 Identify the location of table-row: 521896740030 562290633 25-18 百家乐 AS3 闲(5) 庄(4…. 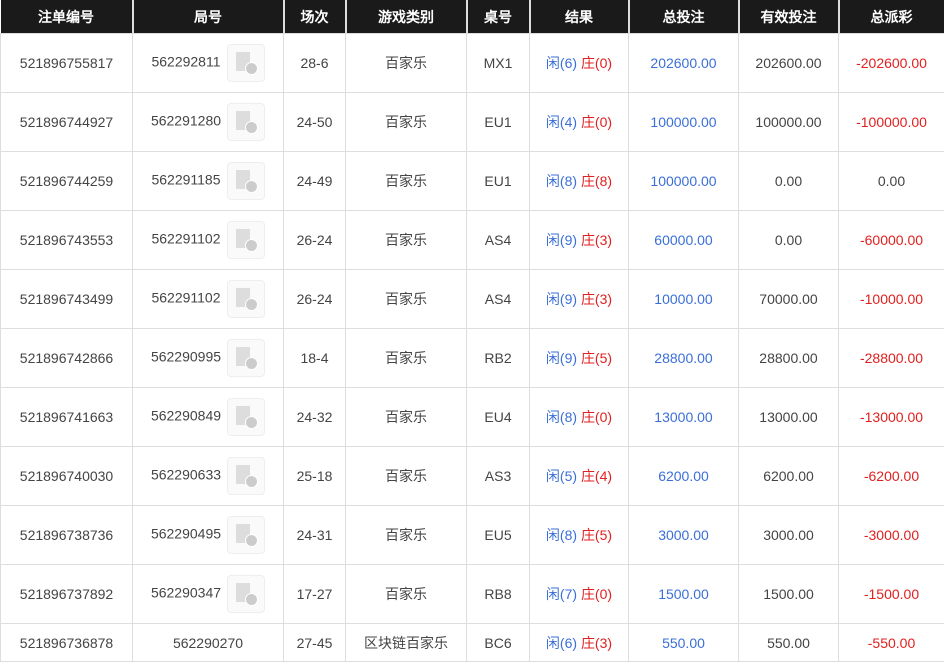
(472, 476).